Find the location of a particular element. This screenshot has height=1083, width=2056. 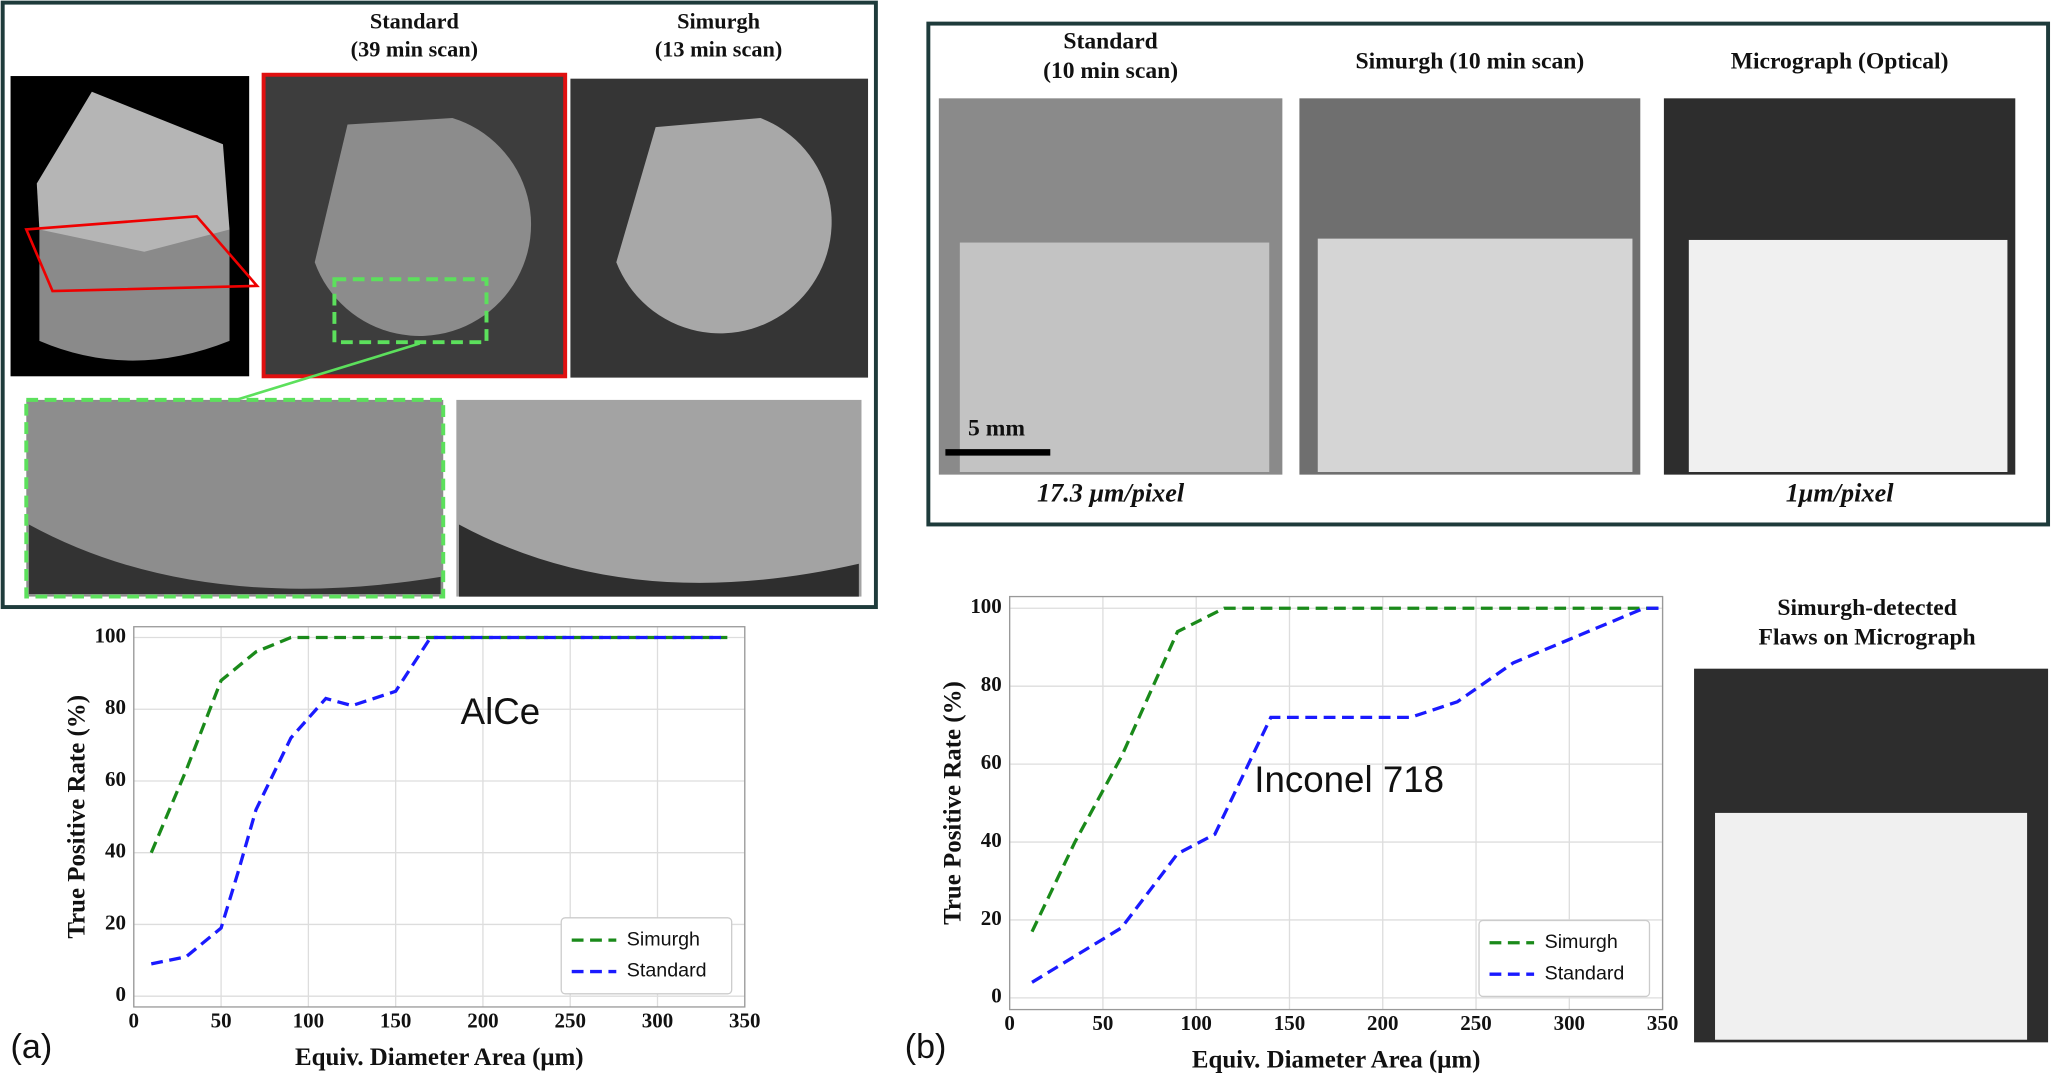

zoom-arrow is located at coordinates (328, 372).